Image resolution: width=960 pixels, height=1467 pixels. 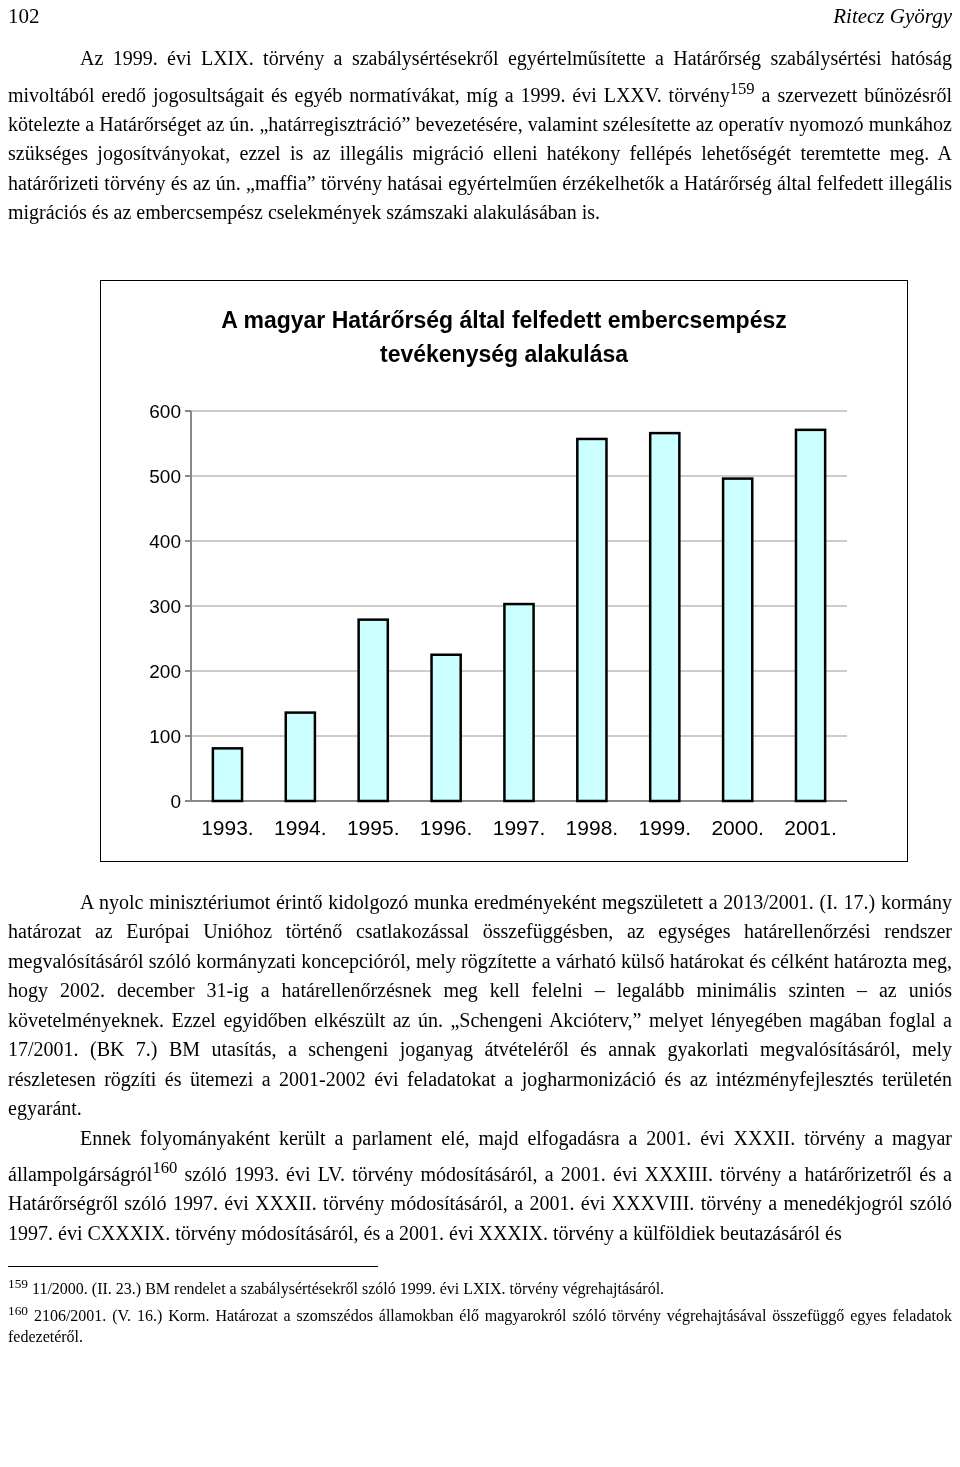 What do you see at coordinates (165, 541) in the screenshot?
I see `y-tick-label: 400` at bounding box center [165, 541].